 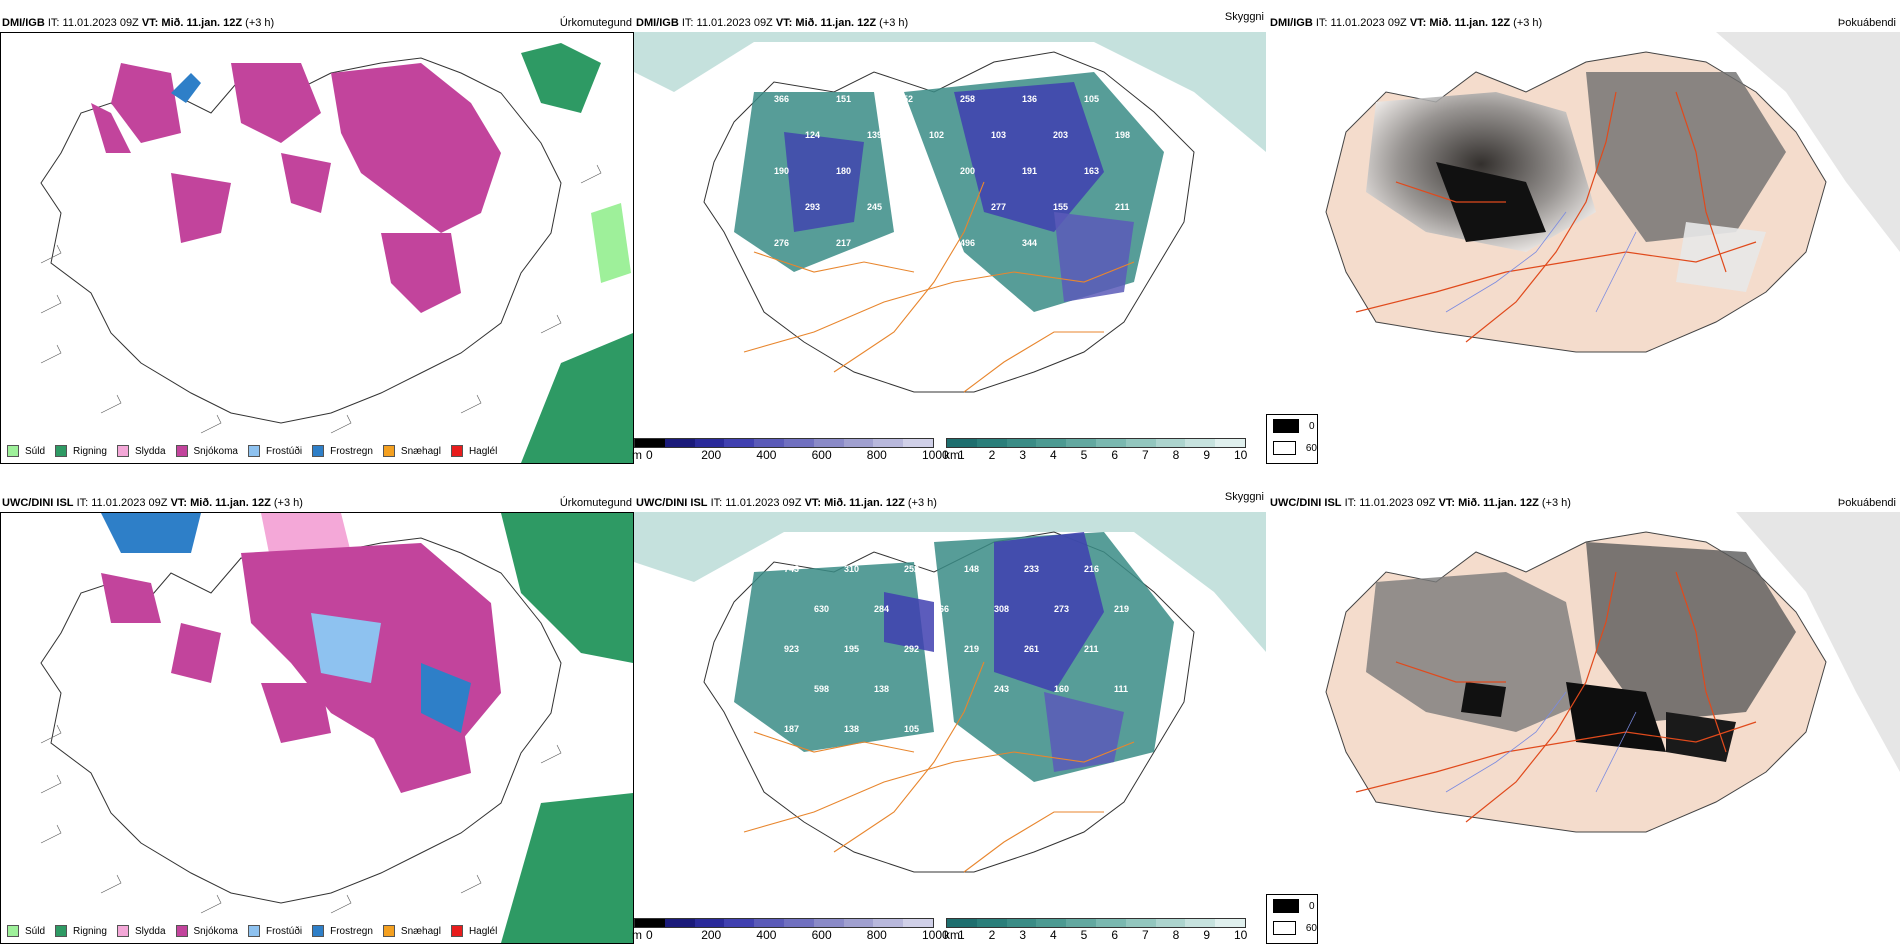 What do you see at coordinates (941, 689) in the screenshot?
I see `visibility-value-label: 162` at bounding box center [941, 689].